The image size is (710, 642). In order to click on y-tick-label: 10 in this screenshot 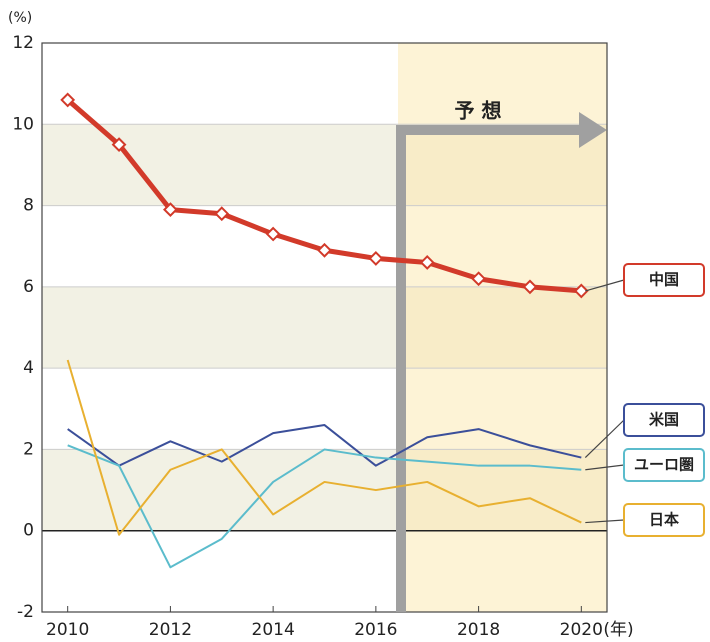, I will do `click(23, 124)`.